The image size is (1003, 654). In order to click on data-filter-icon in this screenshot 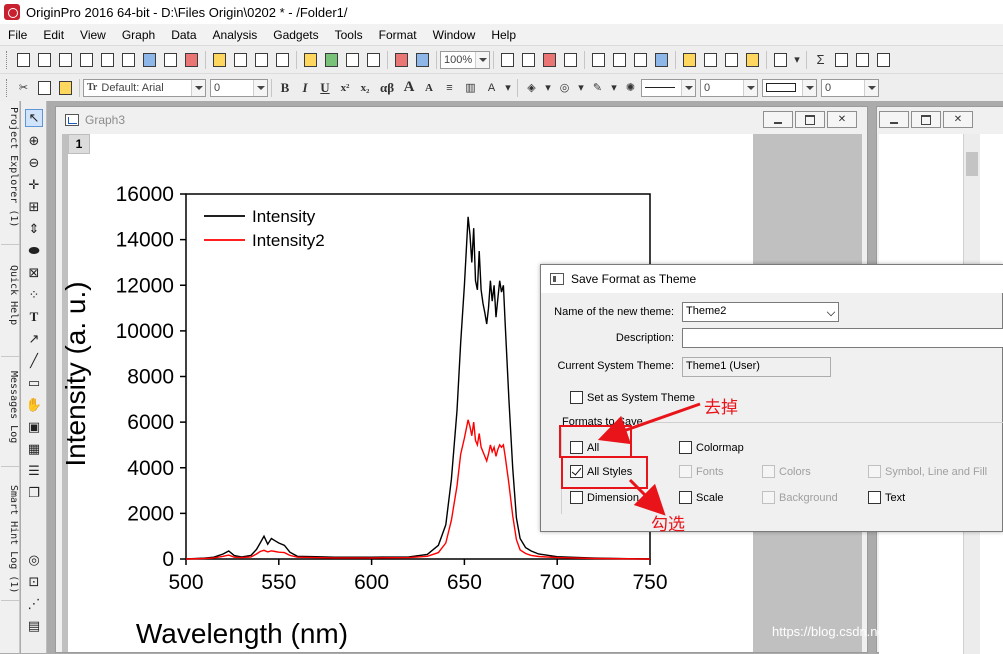, I will do `click(689, 59)`.